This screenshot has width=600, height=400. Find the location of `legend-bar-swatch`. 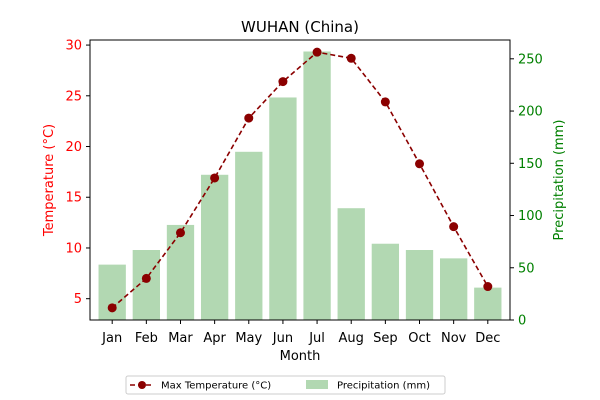

legend-bar-swatch is located at coordinates (317, 384).